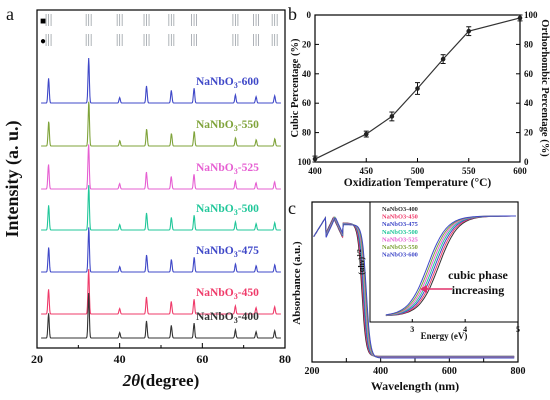 The width and height of the screenshot is (550, 400). What do you see at coordinates (309, 15) in the screenshot?
I see `panel-b-ytick-left-label: 0` at bounding box center [309, 15].